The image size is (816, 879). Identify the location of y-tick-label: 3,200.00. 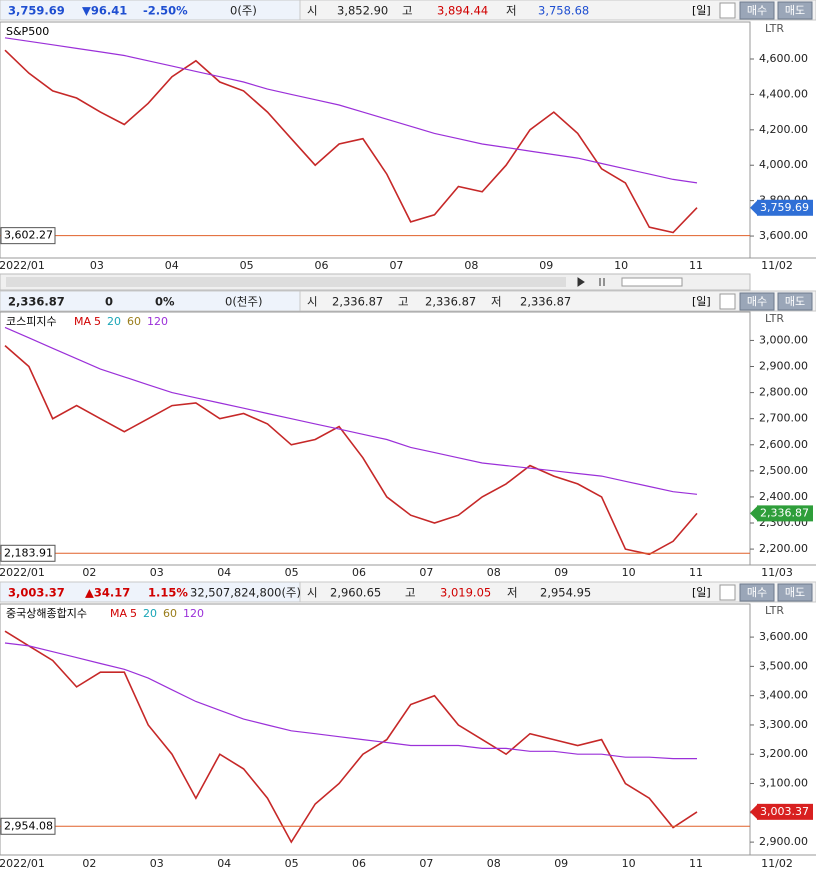
(783, 753).